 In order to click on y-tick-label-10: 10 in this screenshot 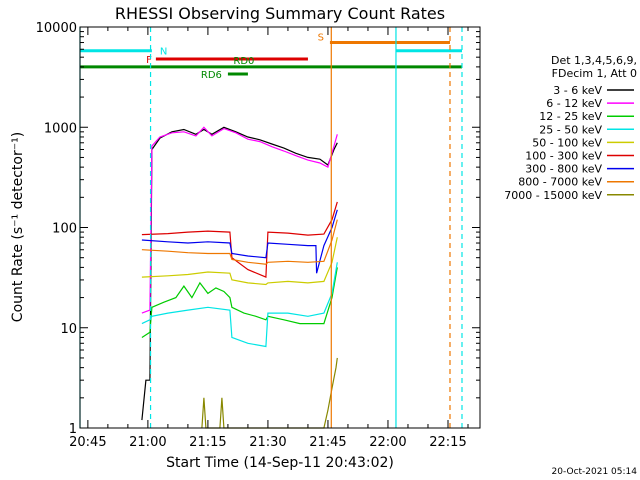, I will do `click(68, 329)`.